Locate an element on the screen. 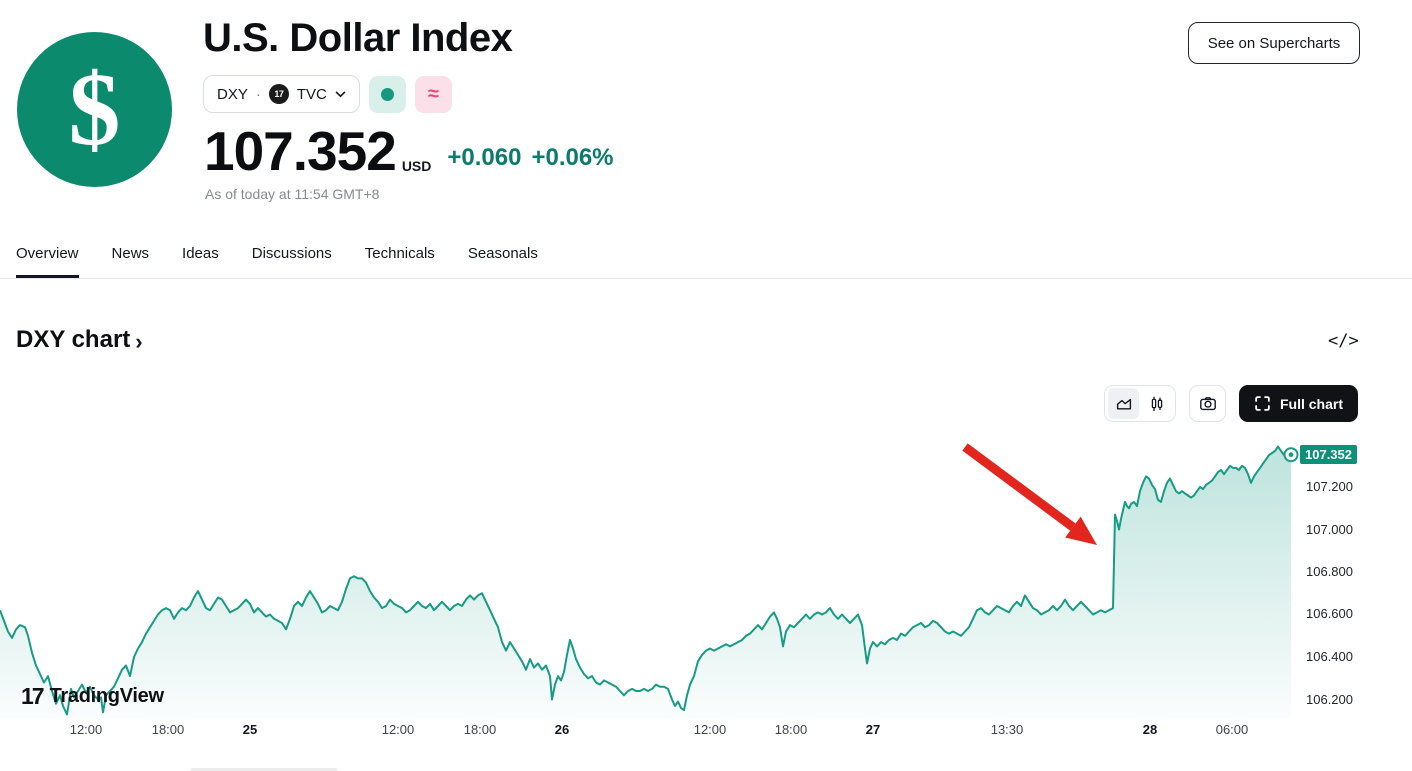 Image resolution: width=1412 pixels, height=771 pixels. symbol-row: DXY · 17 TVC ≈ is located at coordinates (327, 94).